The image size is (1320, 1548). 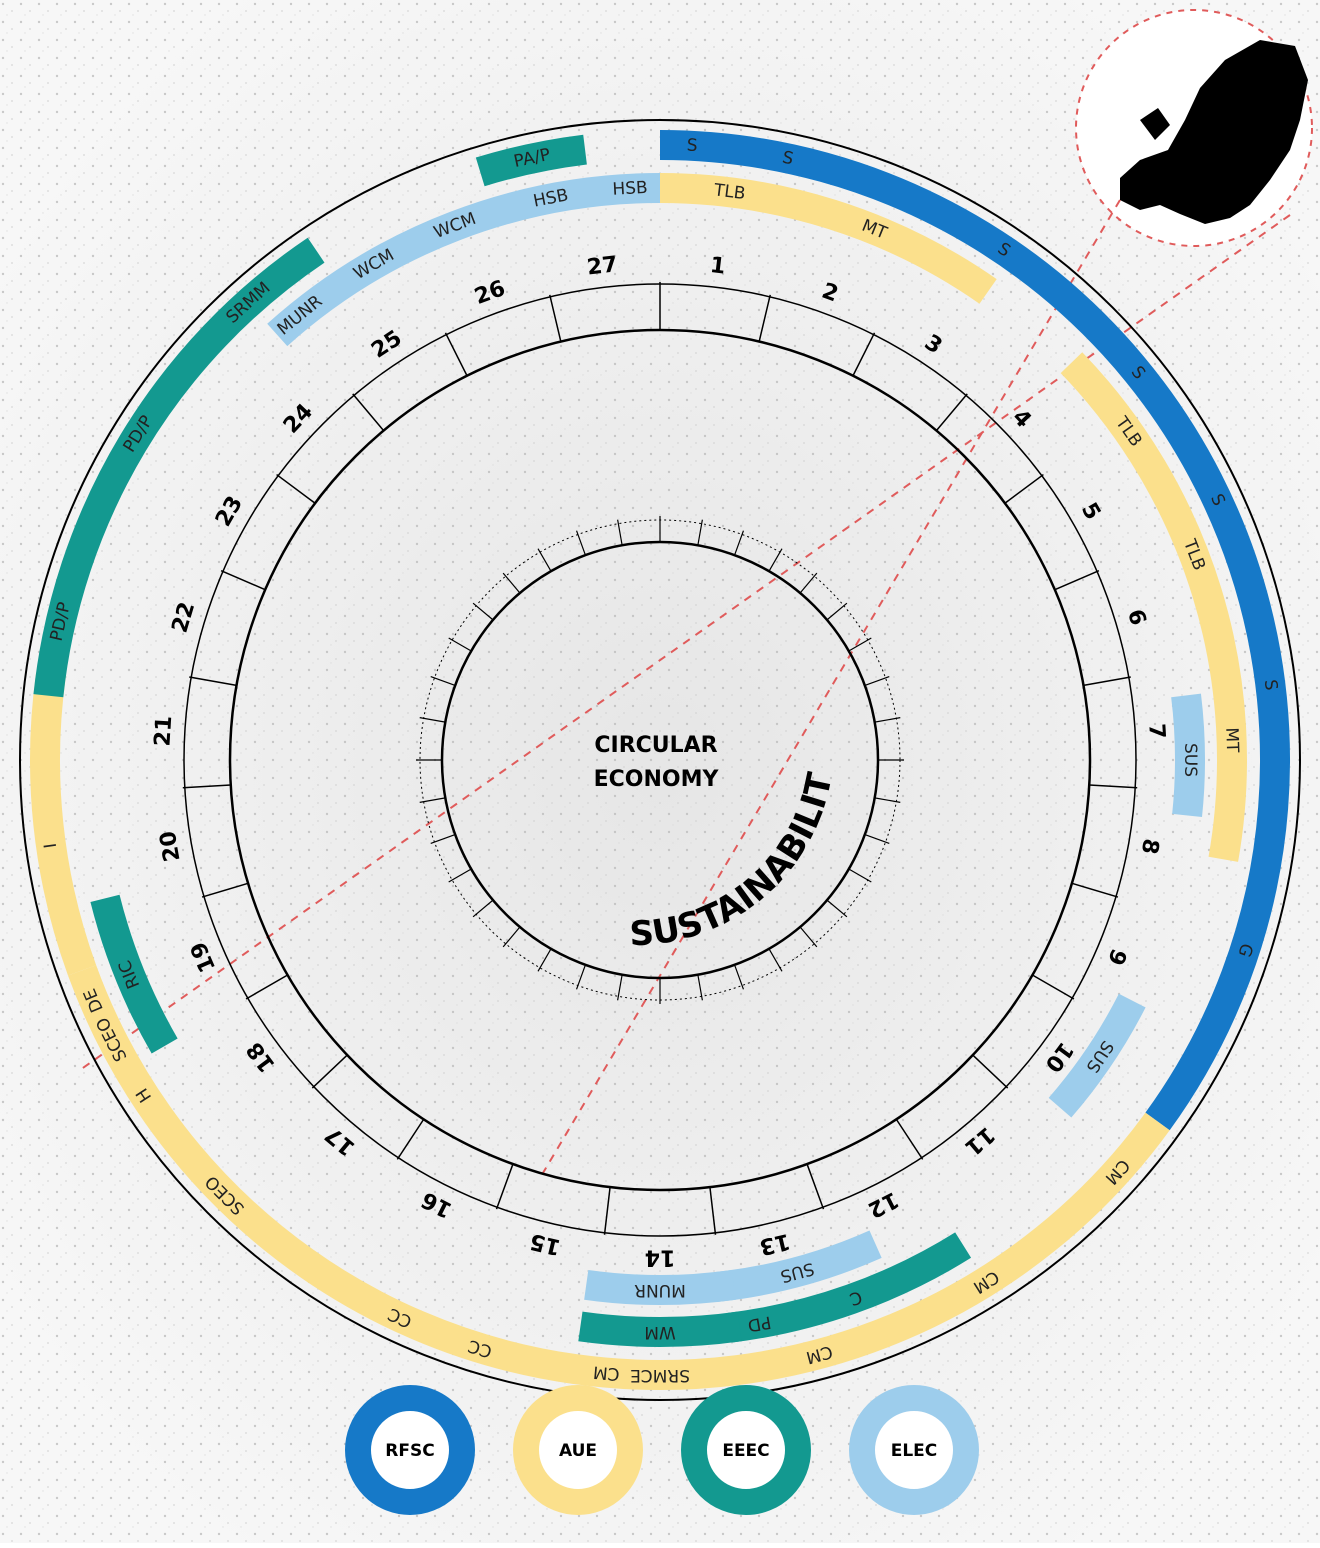 What do you see at coordinates (1244, 950) in the screenshot?
I see `arc-label-g: G` at bounding box center [1244, 950].